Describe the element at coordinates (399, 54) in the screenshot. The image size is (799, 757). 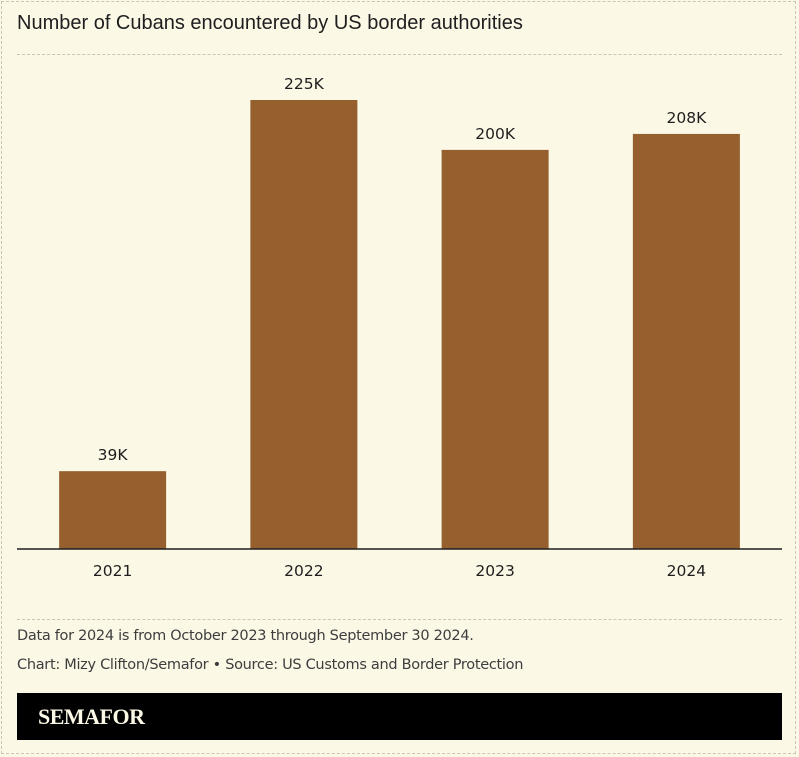
I see `title-separator` at that location.